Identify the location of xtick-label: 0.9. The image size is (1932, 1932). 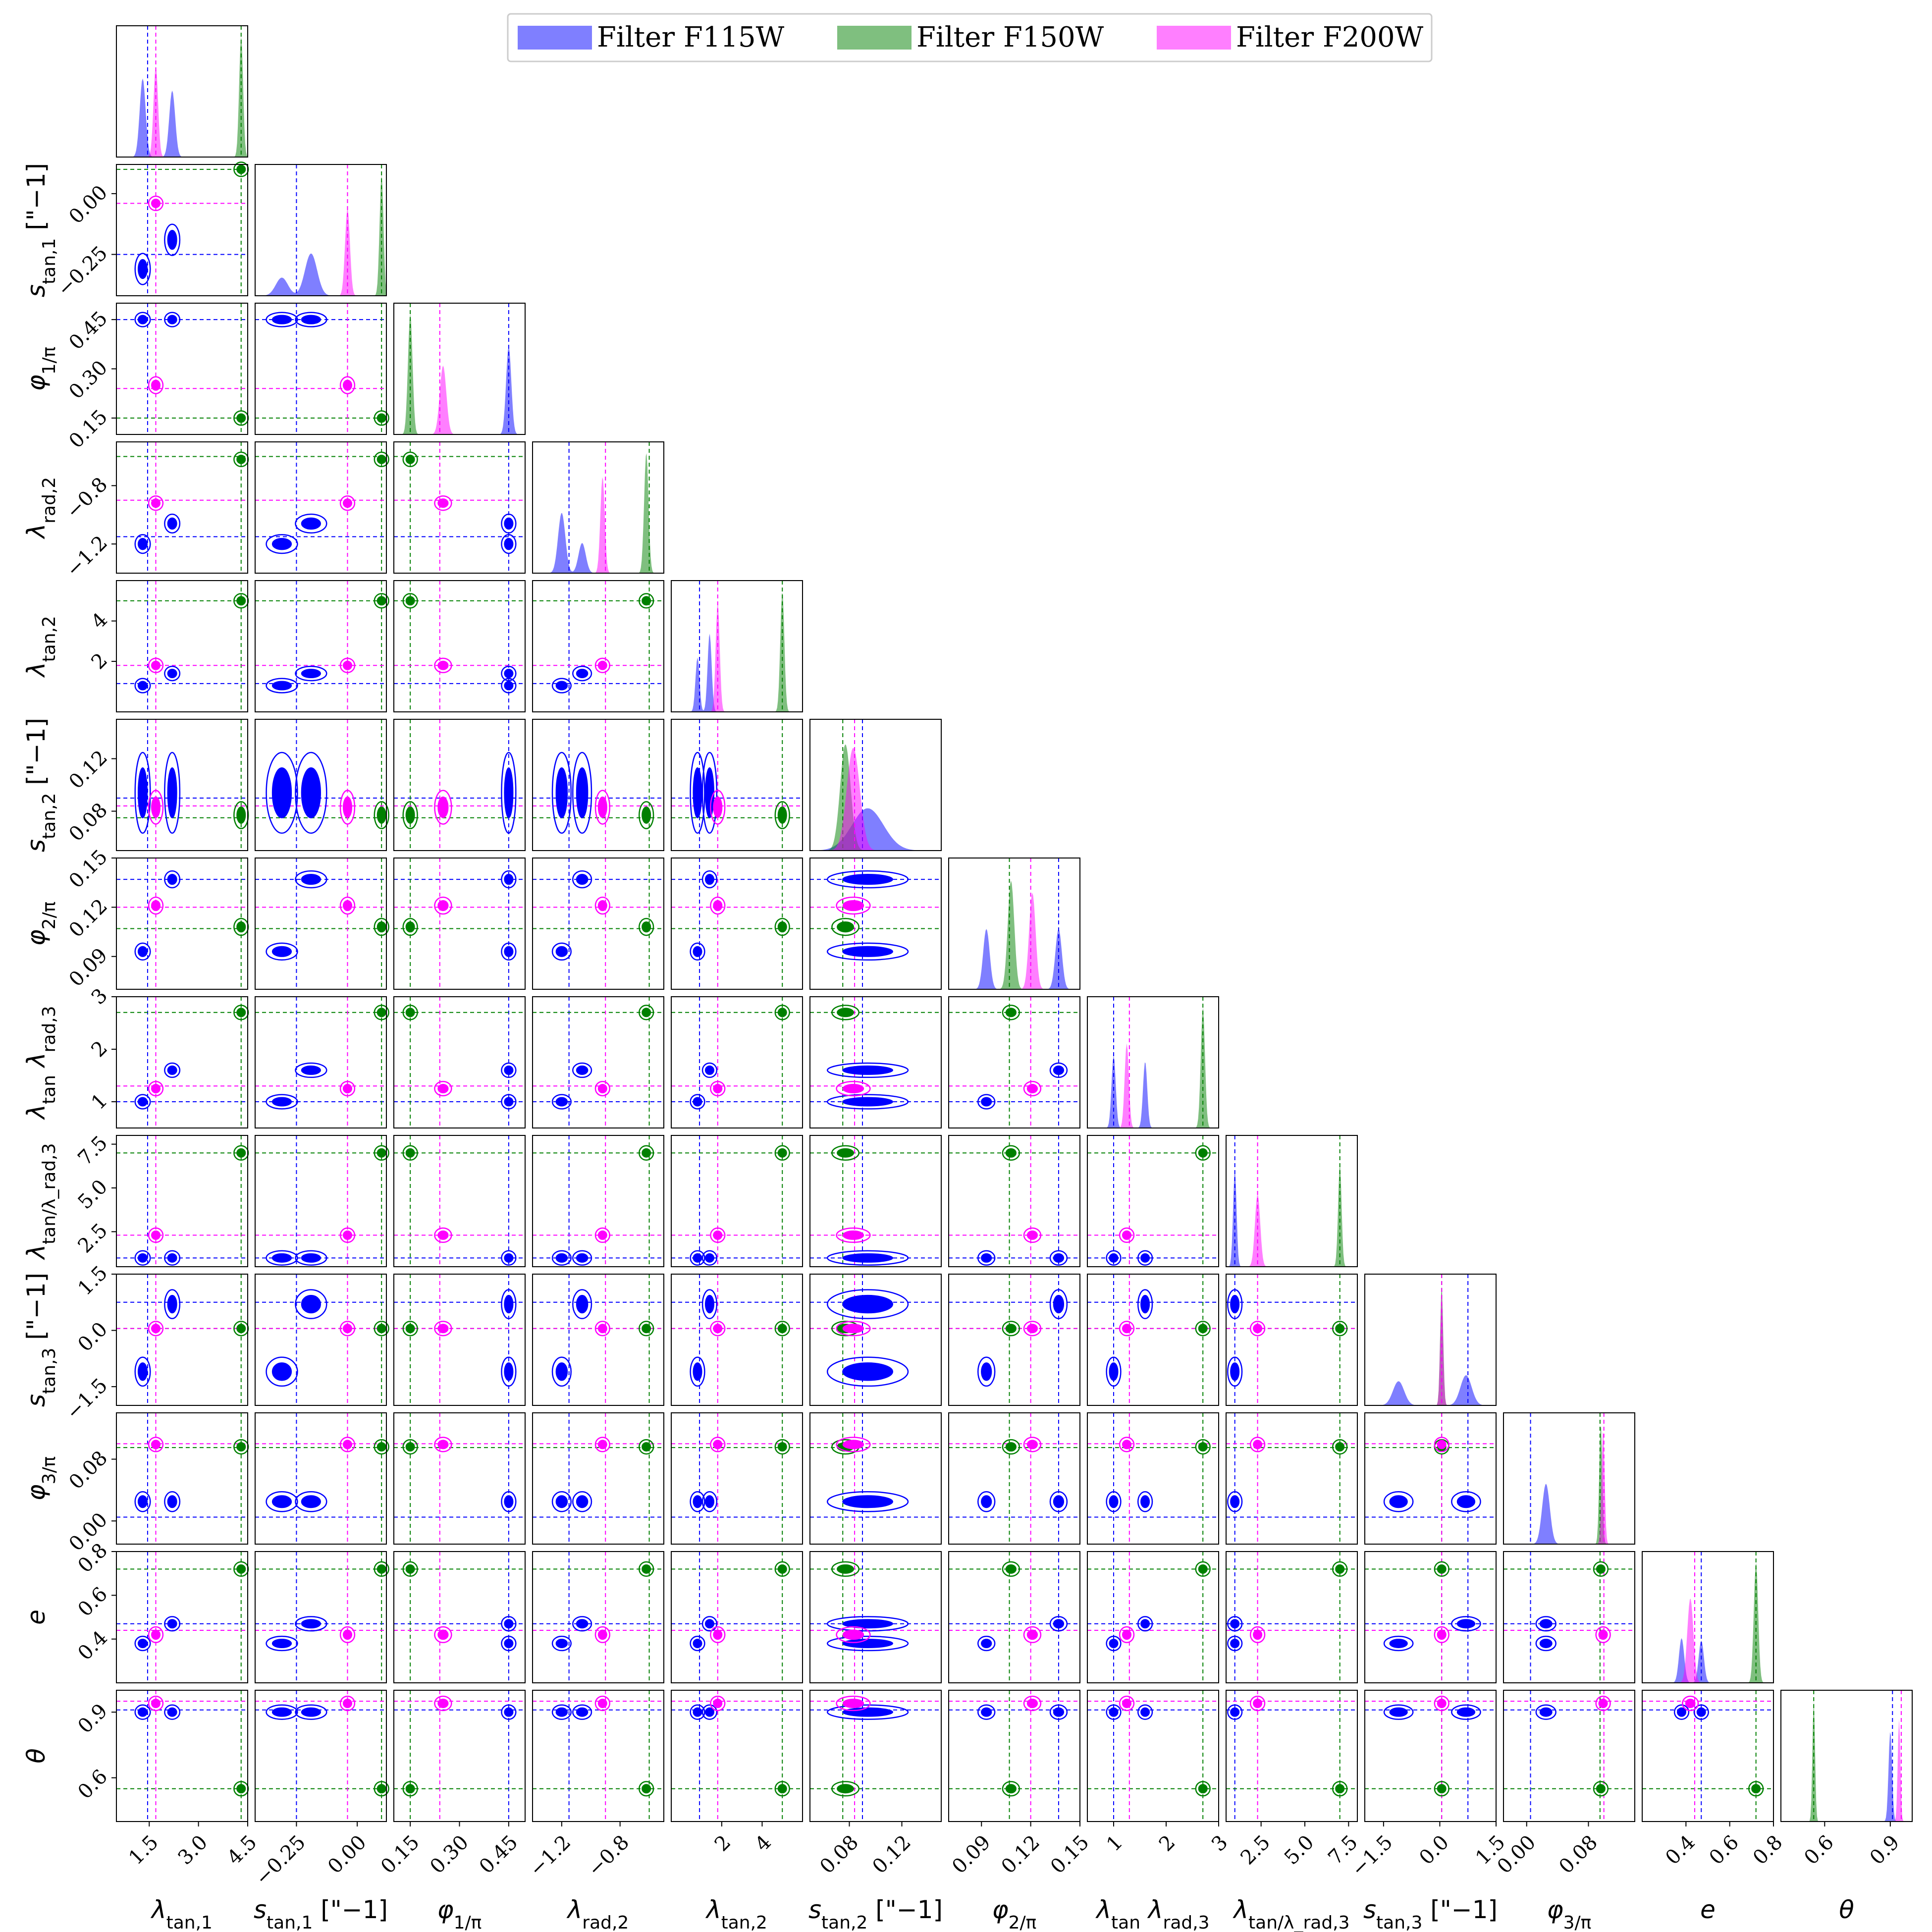
(1885, 1850).